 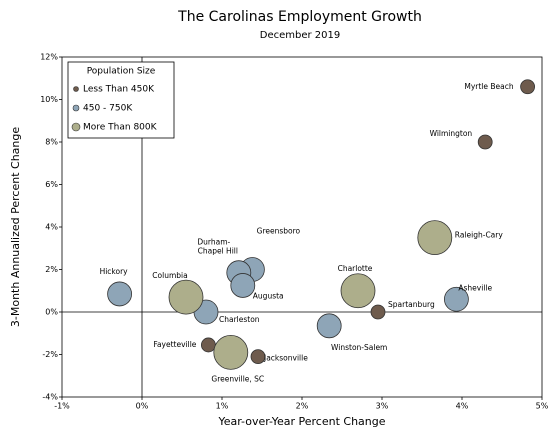 What do you see at coordinates (279, 231) in the screenshot?
I see `point-label: Greensboro` at bounding box center [279, 231].